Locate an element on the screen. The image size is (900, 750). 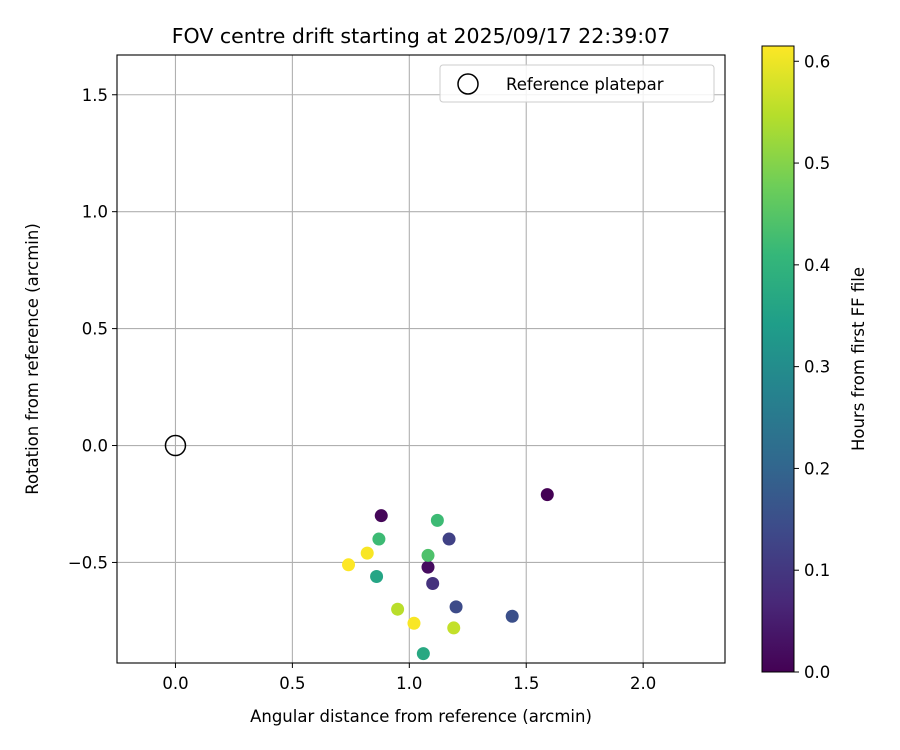
colorbar-tick-label: 0.0 is located at coordinates (817, 672).